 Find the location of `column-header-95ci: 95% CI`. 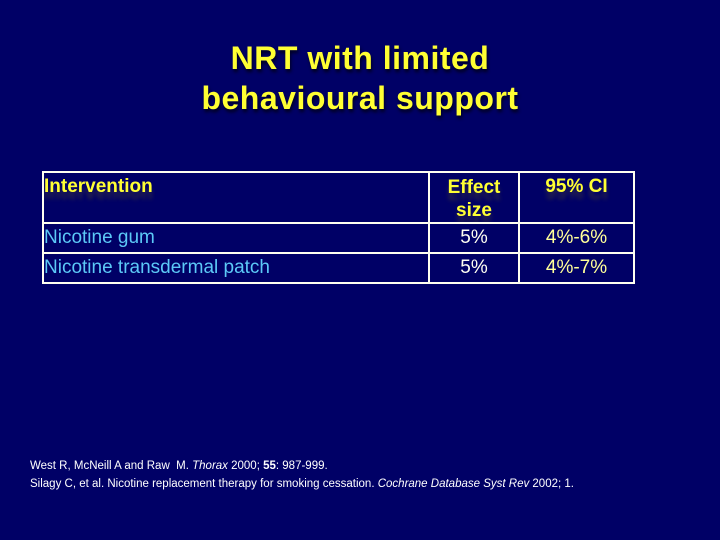

column-header-95ci: 95% CI is located at coordinates (576, 197).